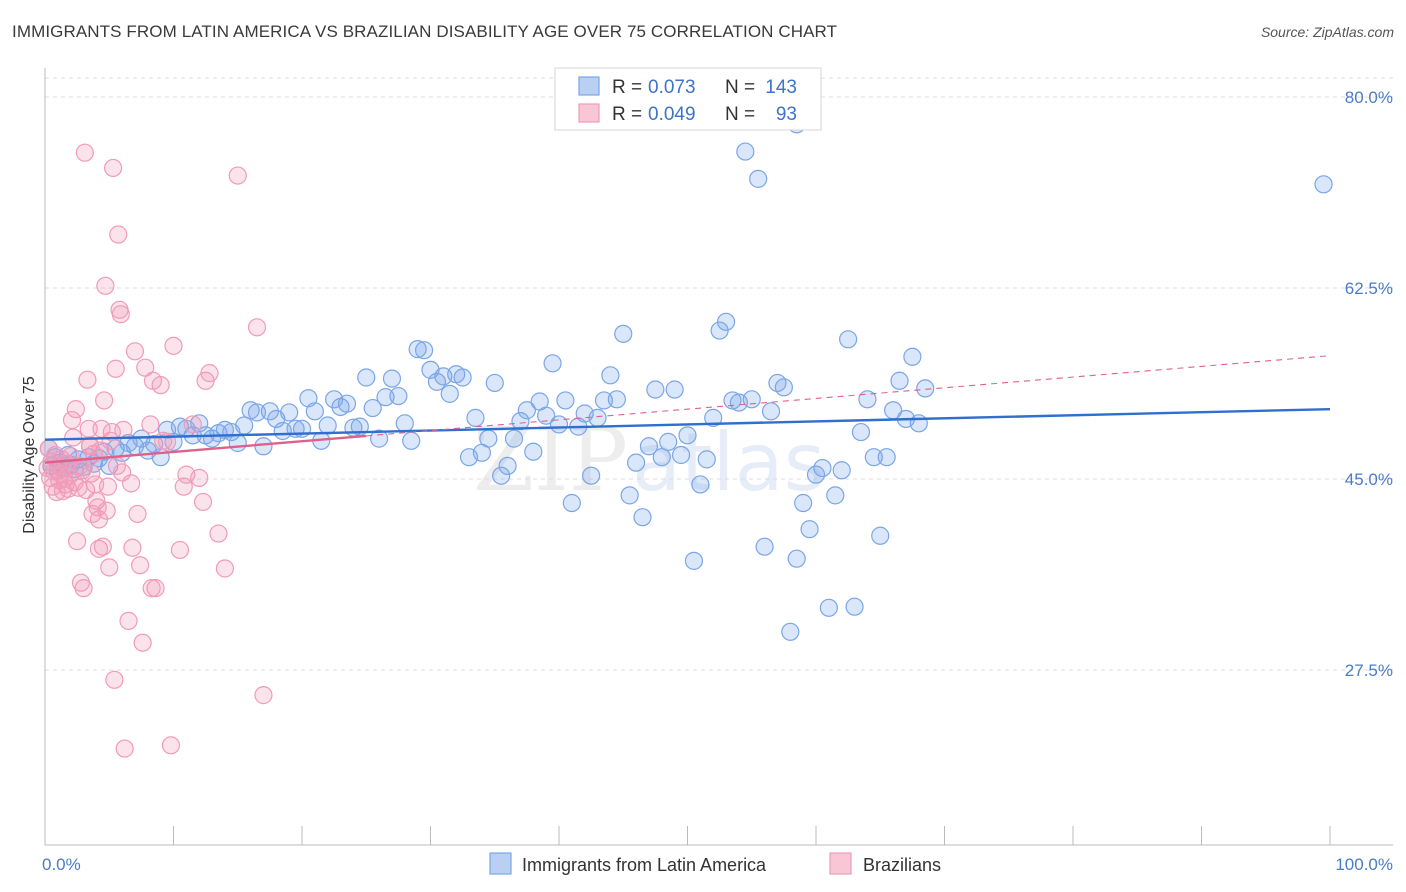  What do you see at coordinates (902, 865) in the screenshot?
I see `bottom-legend-label: Brazilians` at bounding box center [902, 865].